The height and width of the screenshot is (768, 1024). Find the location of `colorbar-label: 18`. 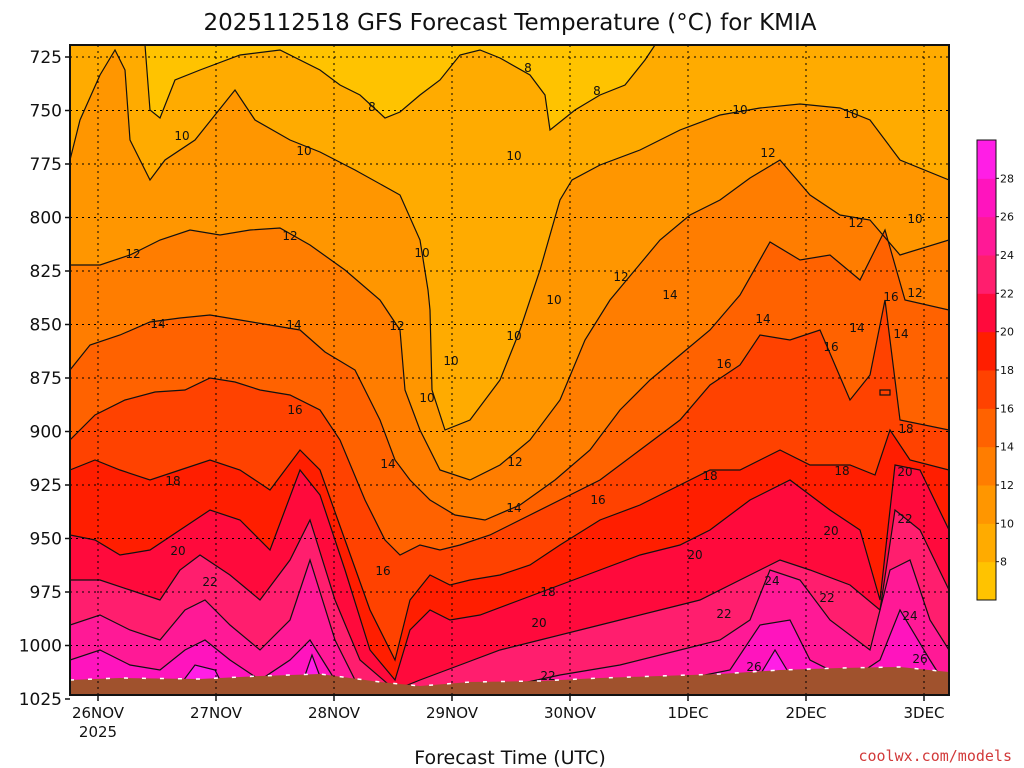

colorbar-label: 18 is located at coordinates (1007, 370).